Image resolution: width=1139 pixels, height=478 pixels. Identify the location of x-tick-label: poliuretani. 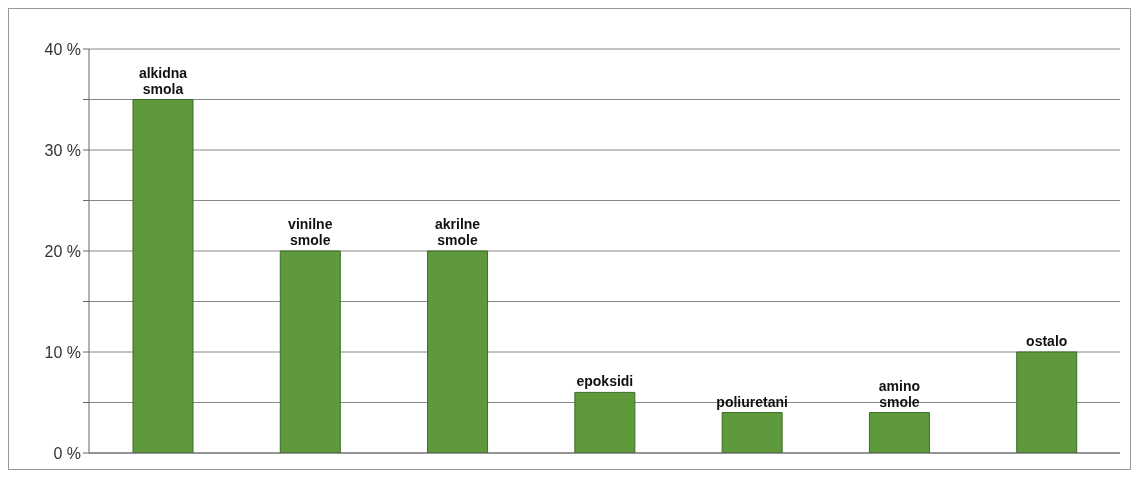
(752, 401).